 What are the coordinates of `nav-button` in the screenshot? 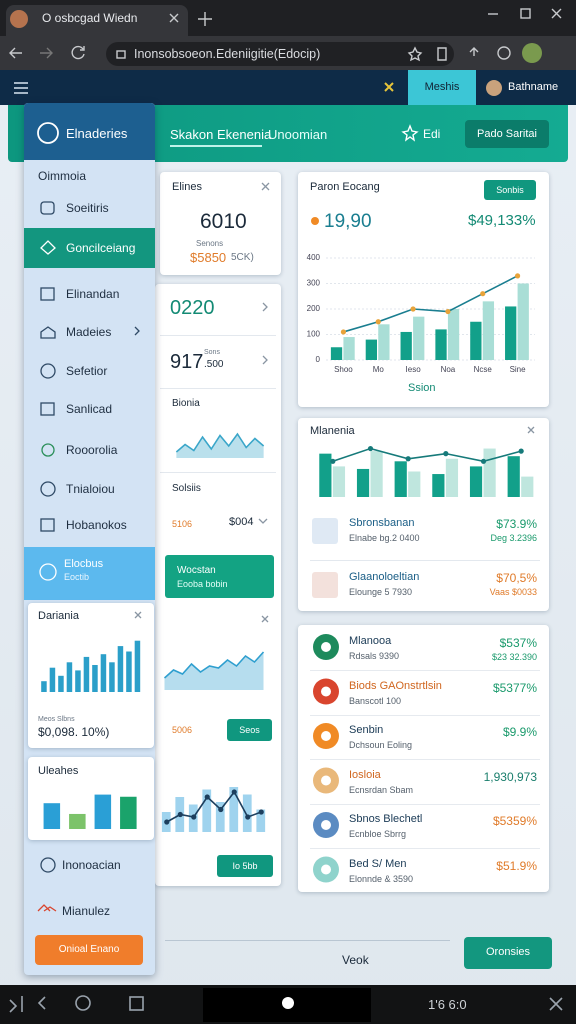 It's located at (507, 134).